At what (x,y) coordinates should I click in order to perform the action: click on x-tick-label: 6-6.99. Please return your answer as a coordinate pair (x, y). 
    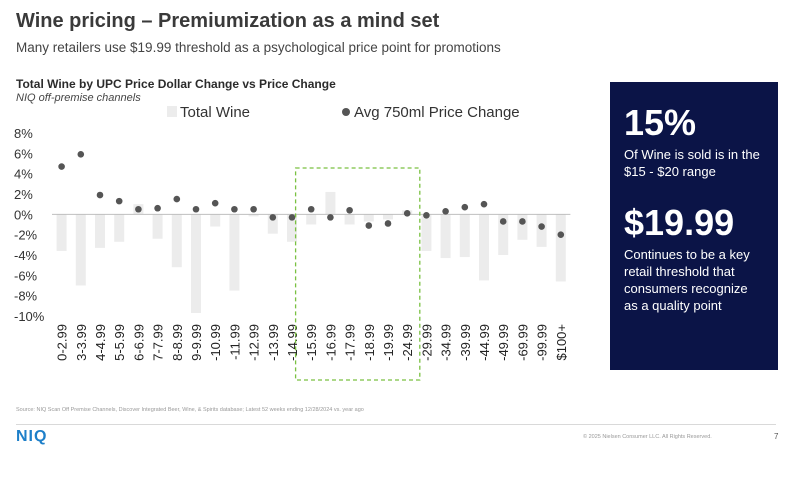
    Looking at the image, I should click on (138, 342).